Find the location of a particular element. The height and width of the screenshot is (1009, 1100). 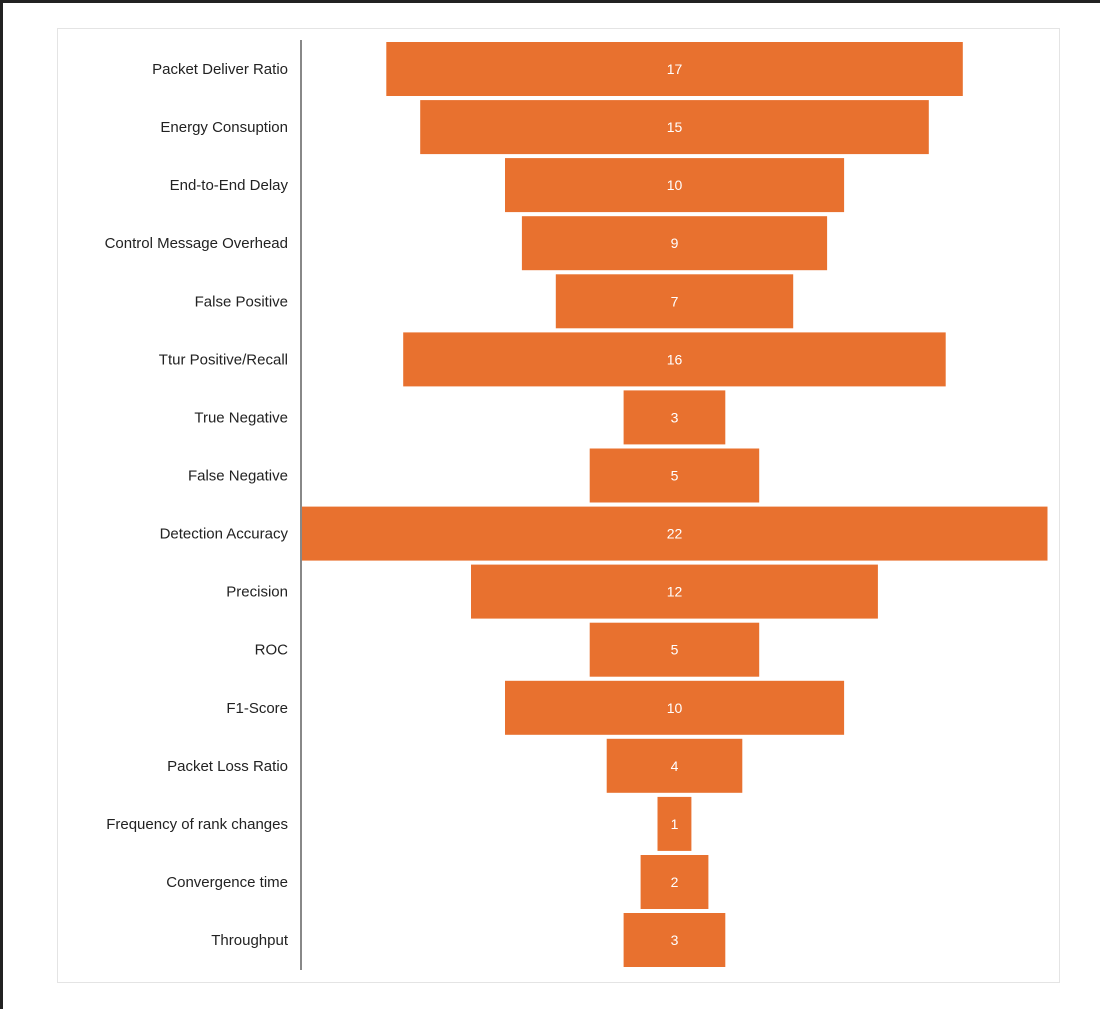

data-label-ttur-positive-recall: 16 is located at coordinates (675, 359).